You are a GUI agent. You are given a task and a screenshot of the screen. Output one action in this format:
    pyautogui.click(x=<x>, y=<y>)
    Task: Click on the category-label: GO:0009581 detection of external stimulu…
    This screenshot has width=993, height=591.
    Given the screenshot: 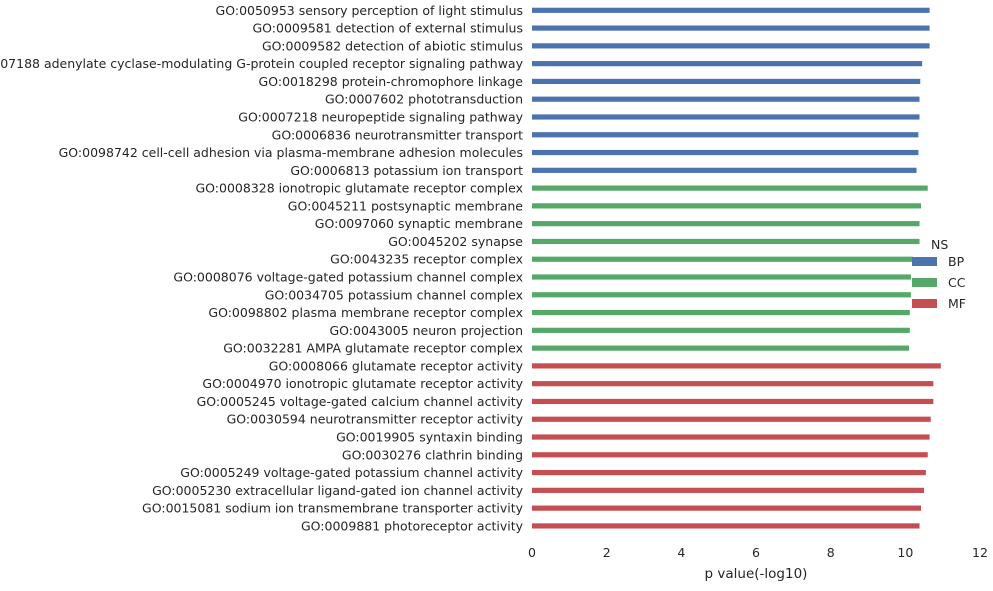 What is the action you would take?
    pyautogui.click(x=388, y=28)
    